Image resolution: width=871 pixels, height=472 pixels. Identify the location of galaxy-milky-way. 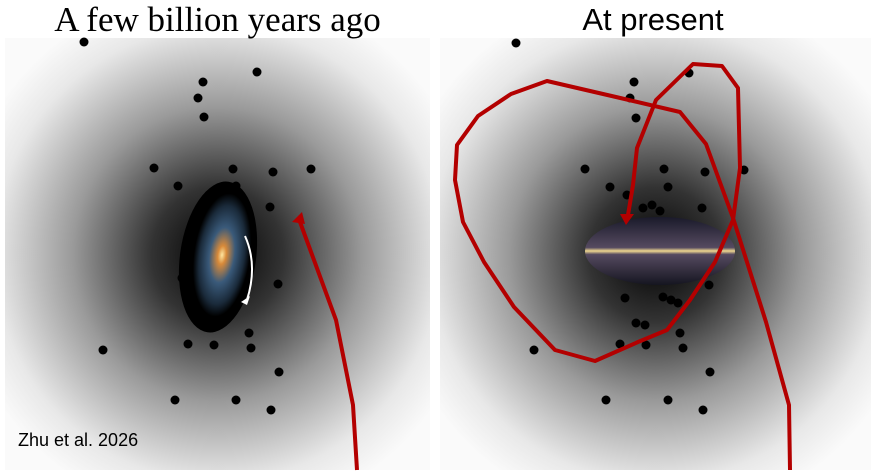
(660, 251).